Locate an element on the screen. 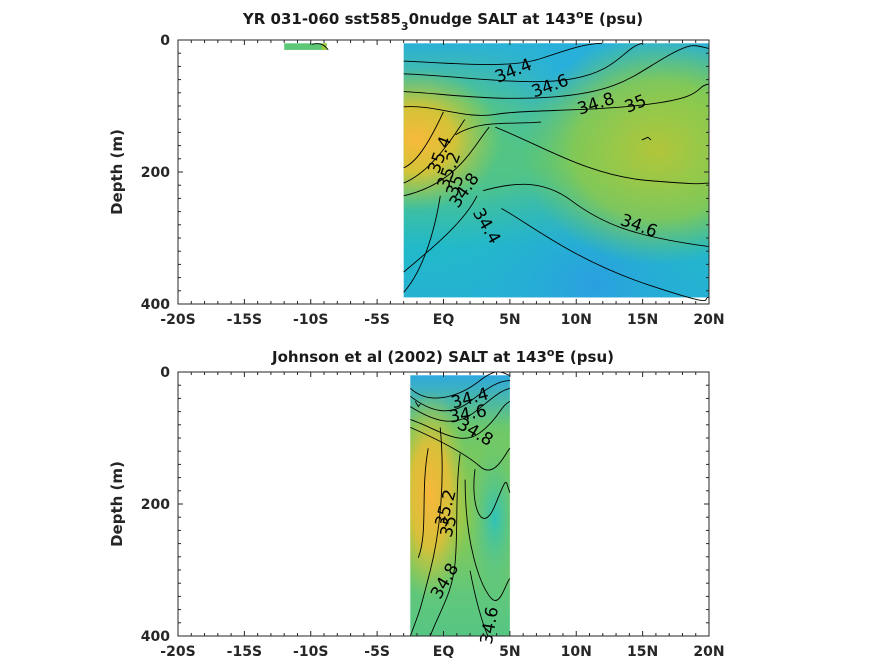 Image resolution: width=884 pixels, height=663 pixels. salinity-field is located at coordinates (460, 505).